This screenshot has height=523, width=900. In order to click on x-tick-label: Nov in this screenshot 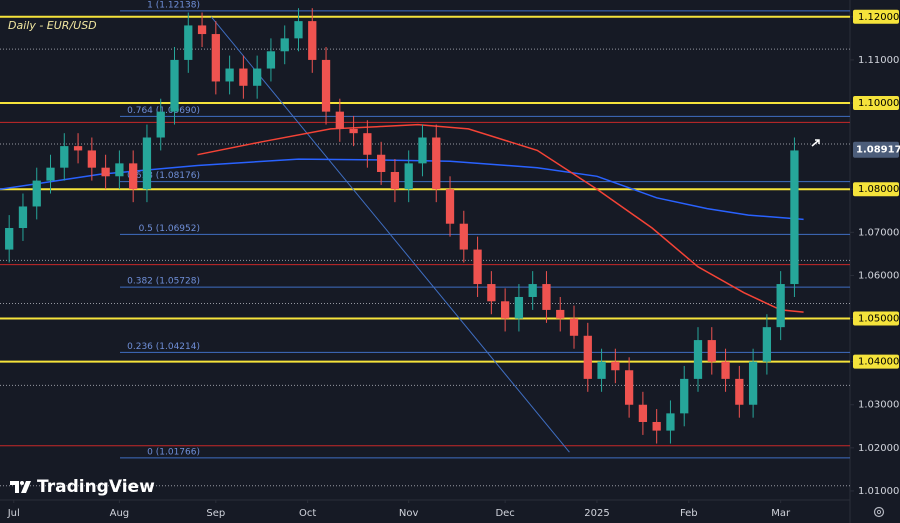, I will do `click(409, 513)`.